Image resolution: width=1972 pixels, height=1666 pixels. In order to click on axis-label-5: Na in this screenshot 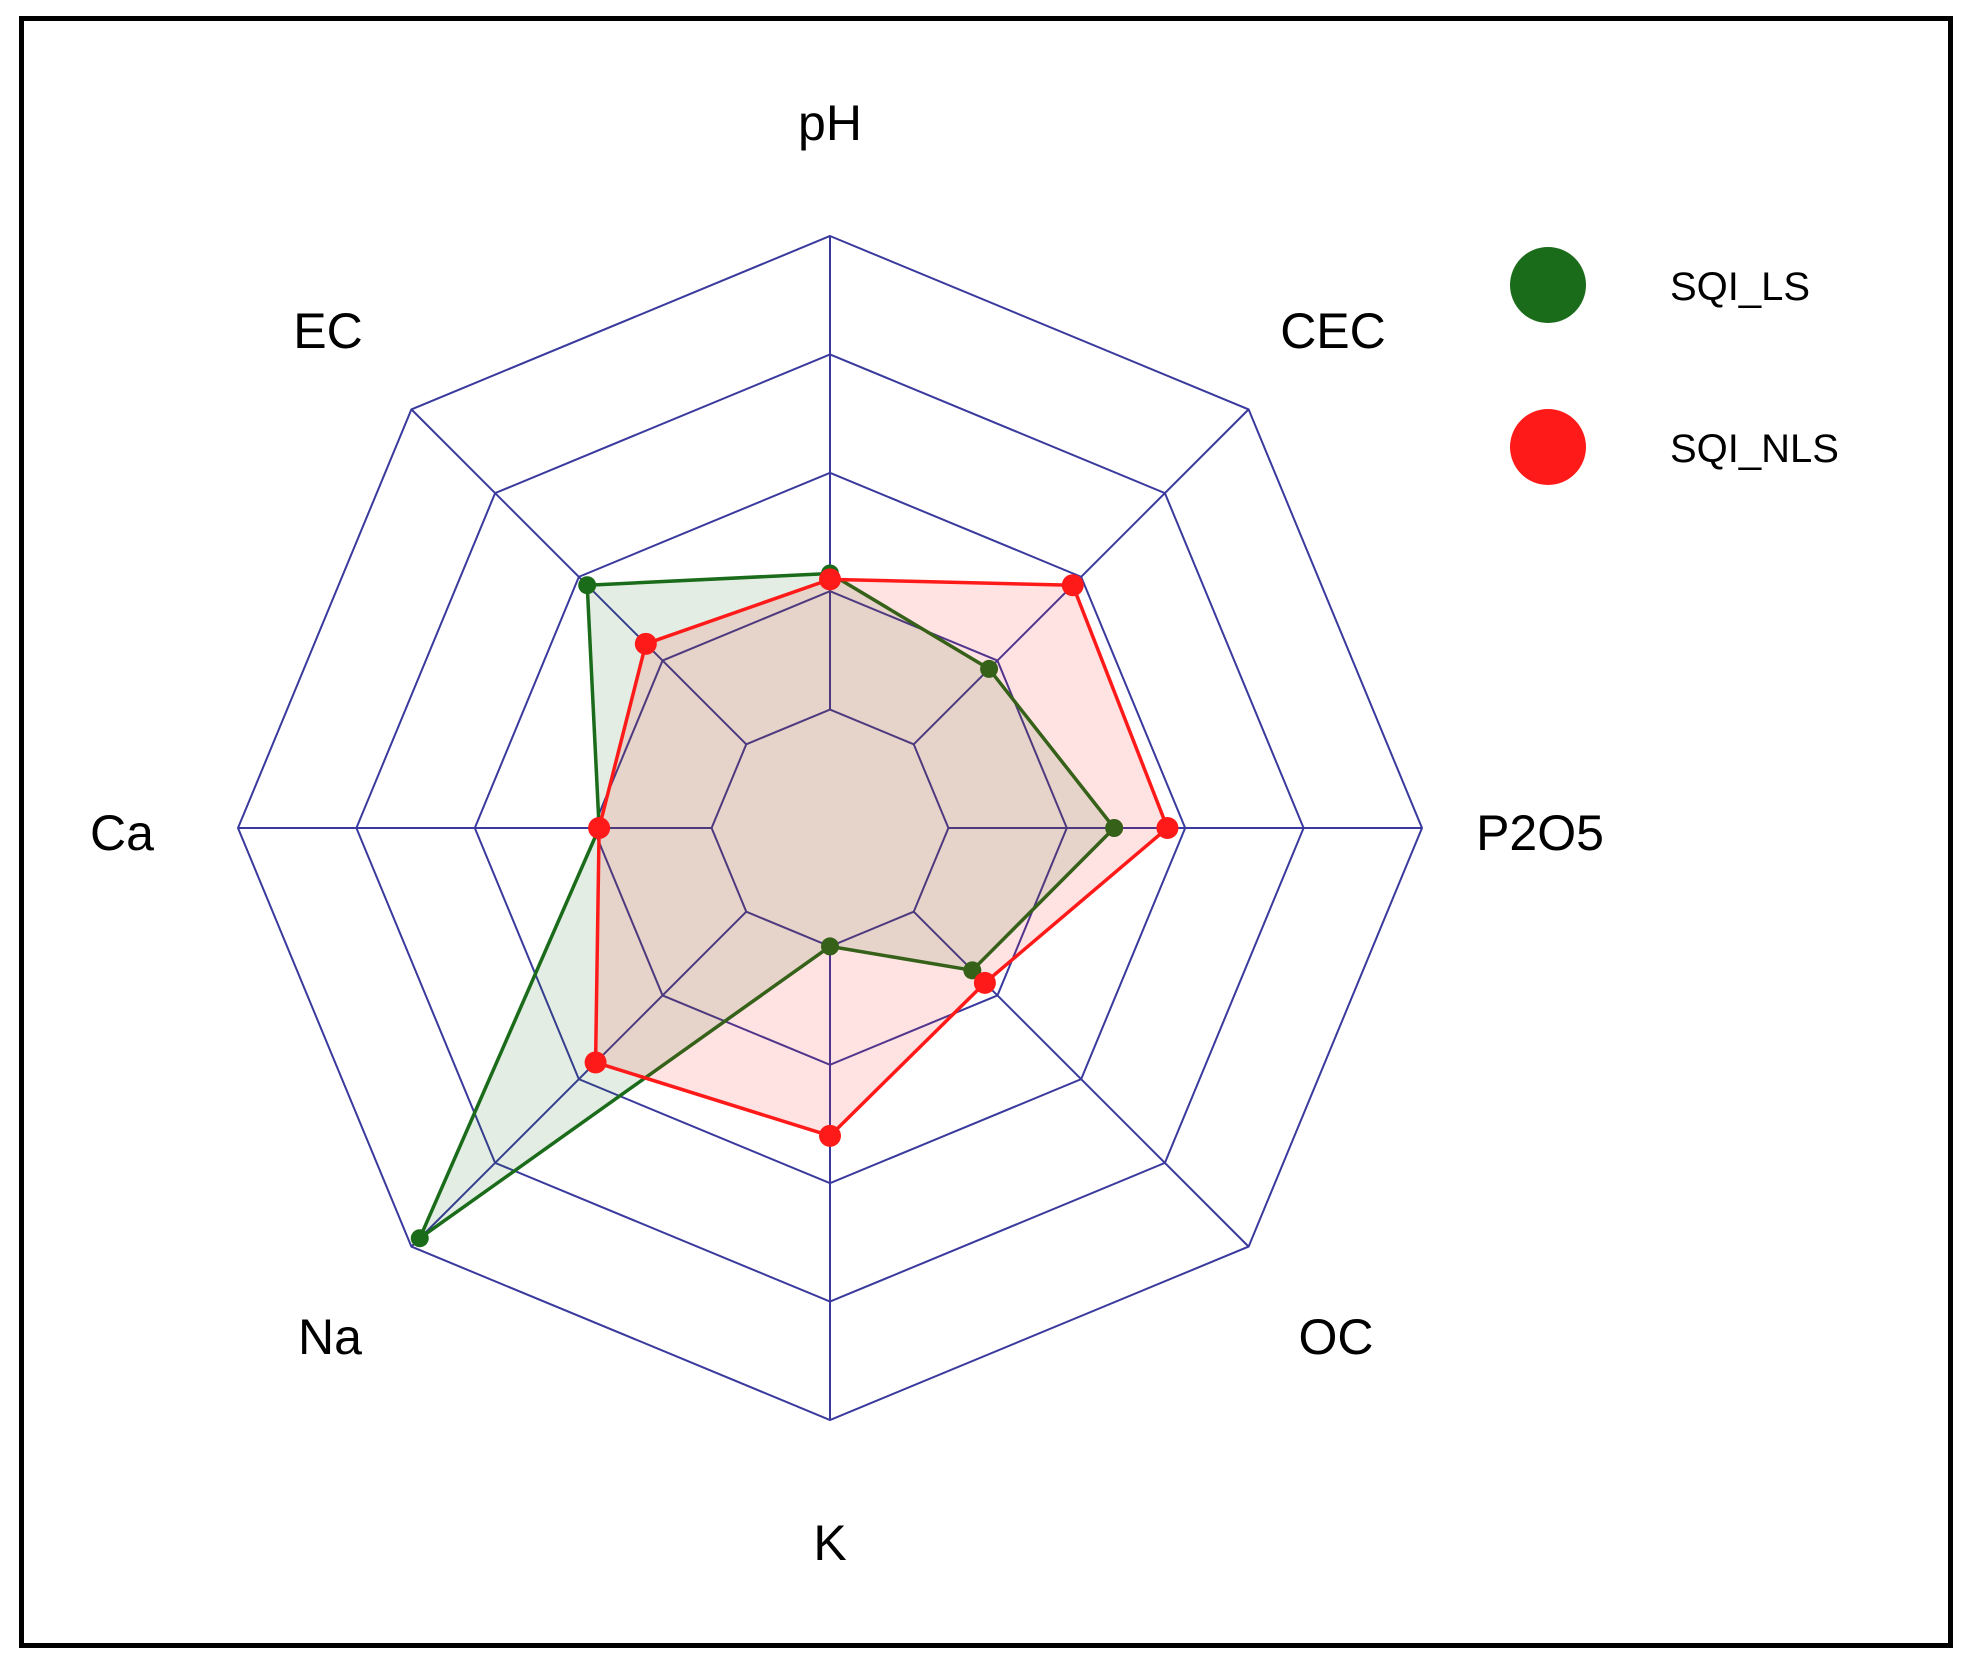, I will do `click(330, 1337)`.